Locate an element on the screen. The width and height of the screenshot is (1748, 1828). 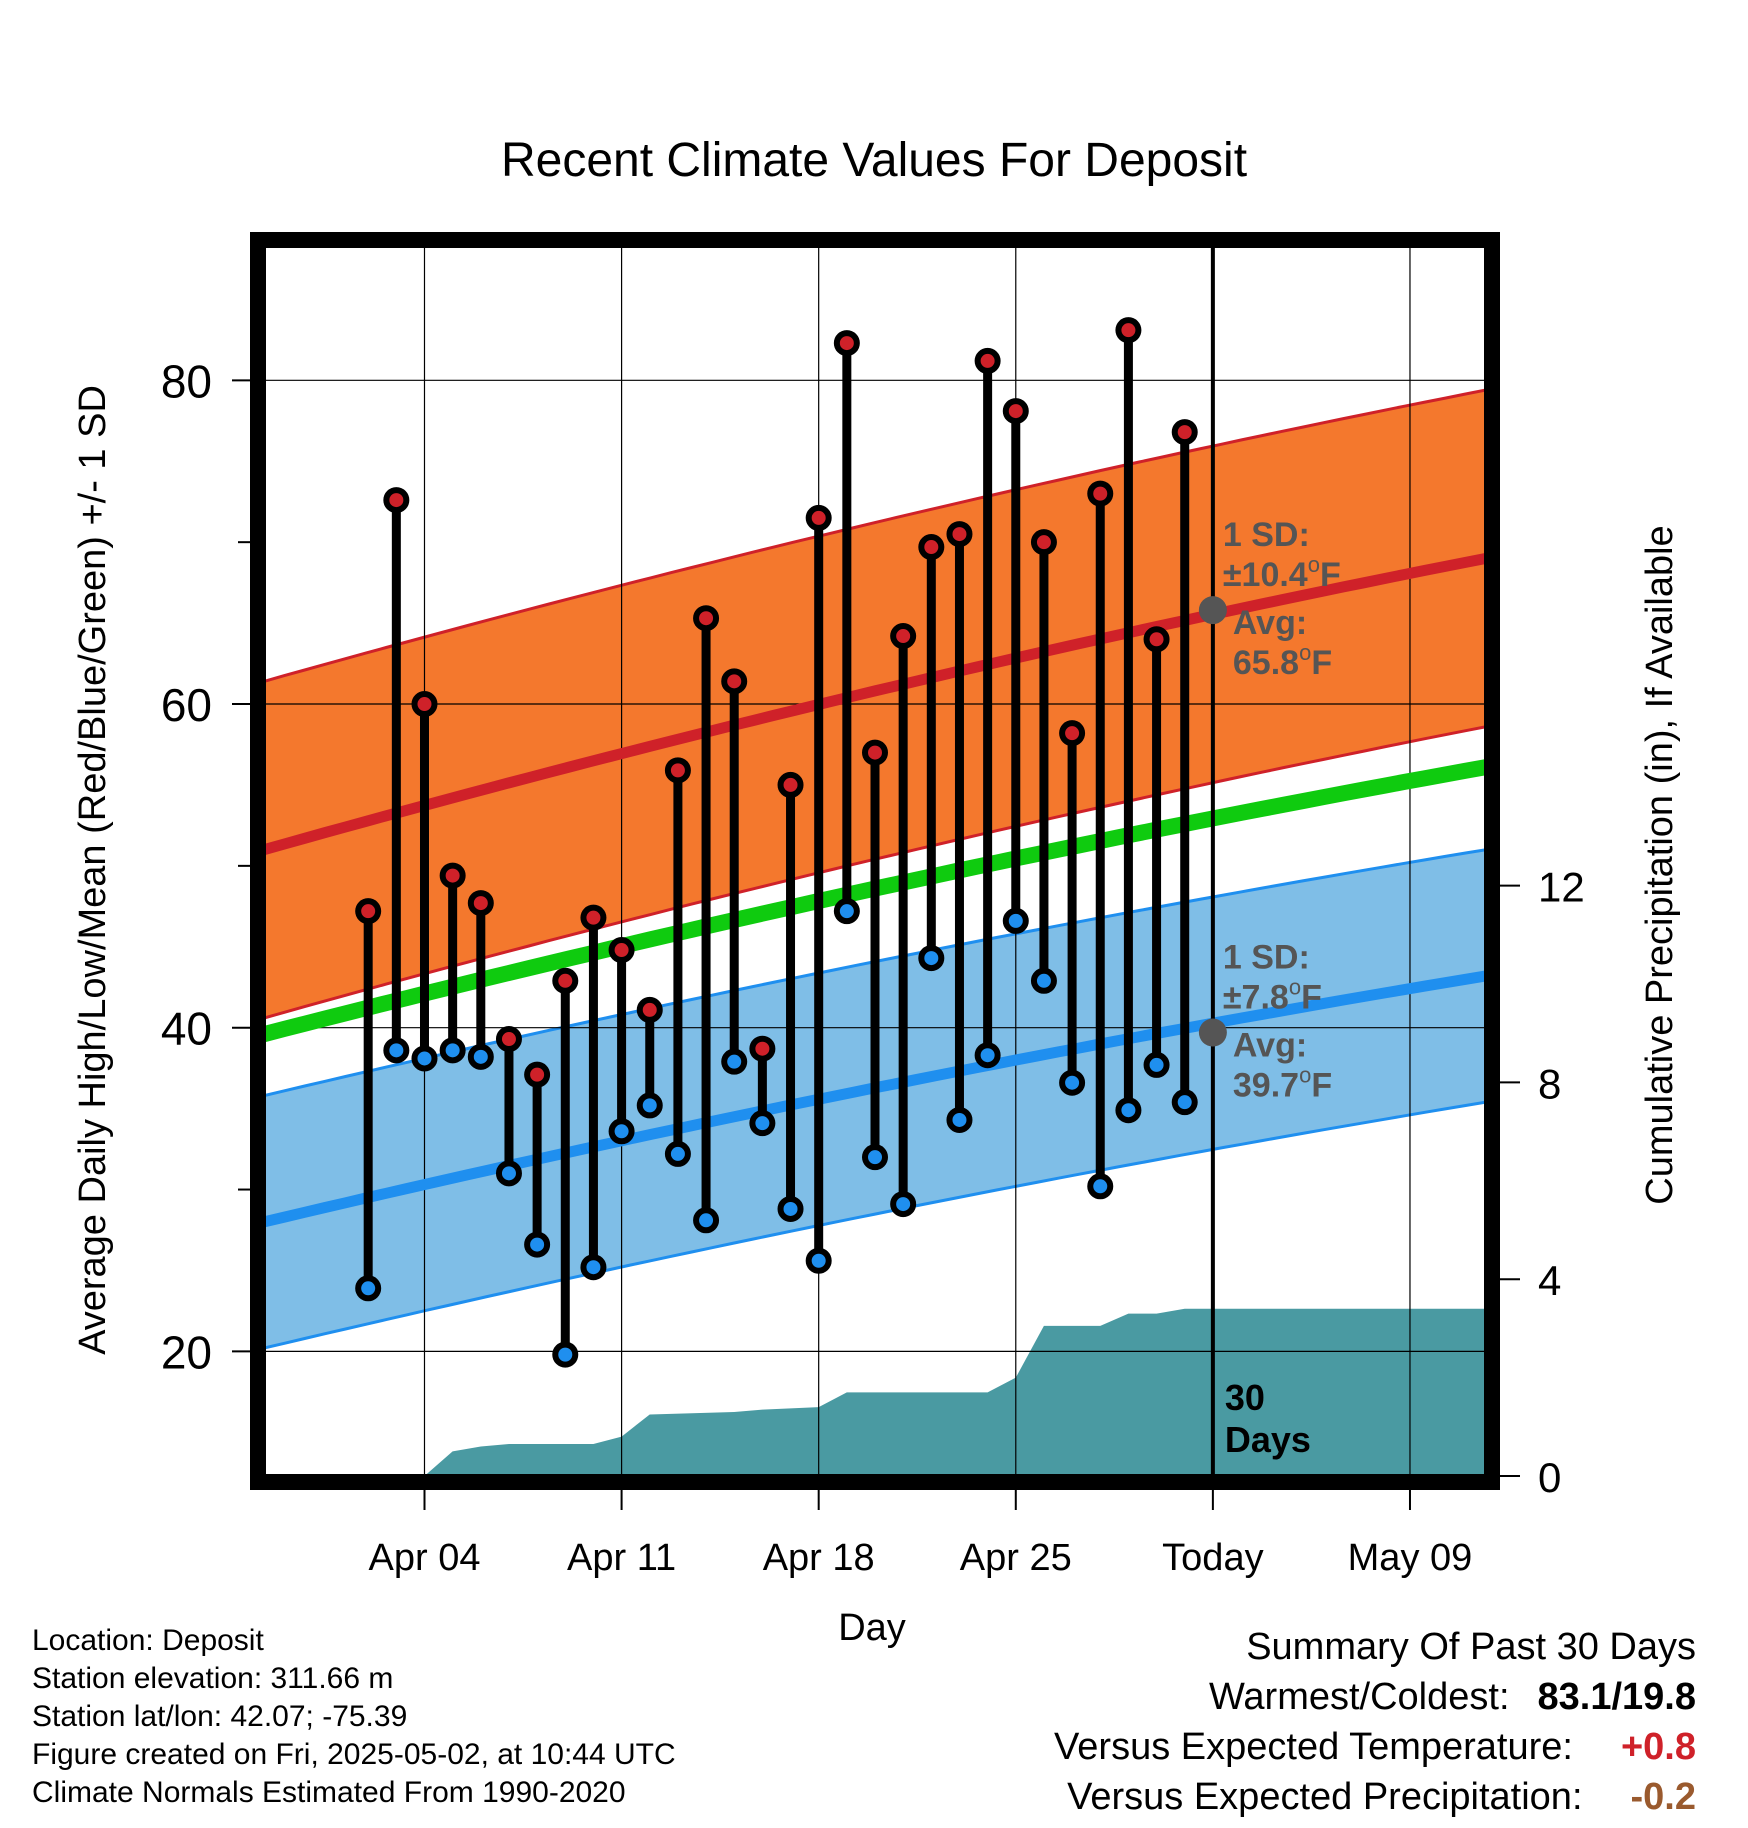
summary-precip-row: Versus Expected Precipitation: -0.2 is located at coordinates (1246, 1797).